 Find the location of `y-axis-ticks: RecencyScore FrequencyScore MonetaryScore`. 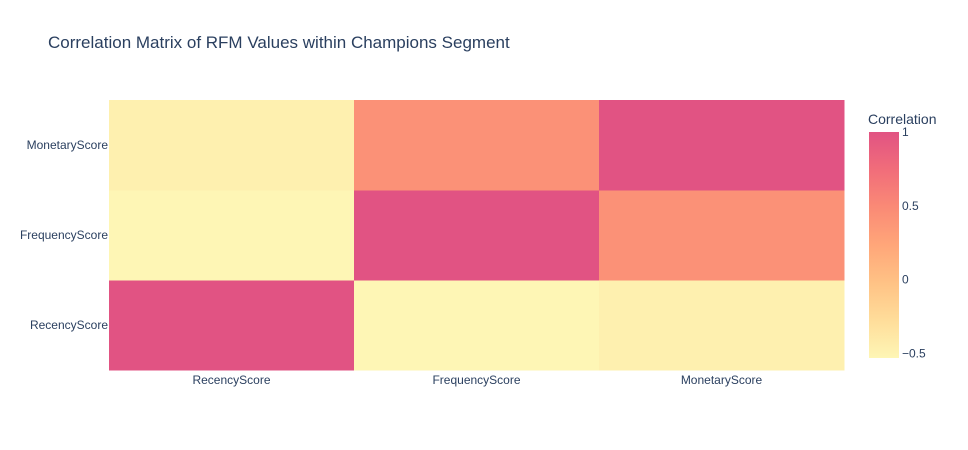

y-axis-ticks: RecencyScore FrequencyScore MonetaryScore is located at coordinates (64, 235).